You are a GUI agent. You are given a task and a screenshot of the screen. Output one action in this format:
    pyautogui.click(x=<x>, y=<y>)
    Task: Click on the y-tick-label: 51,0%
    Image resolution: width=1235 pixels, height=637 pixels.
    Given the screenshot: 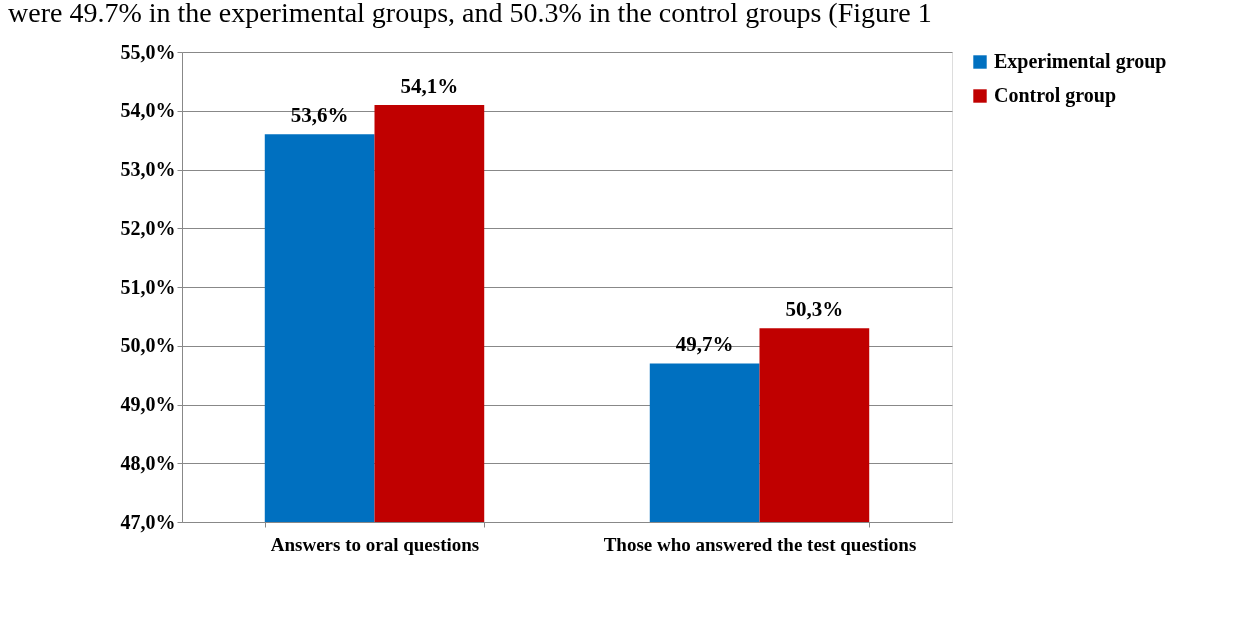 What is the action you would take?
    pyautogui.click(x=148, y=286)
    